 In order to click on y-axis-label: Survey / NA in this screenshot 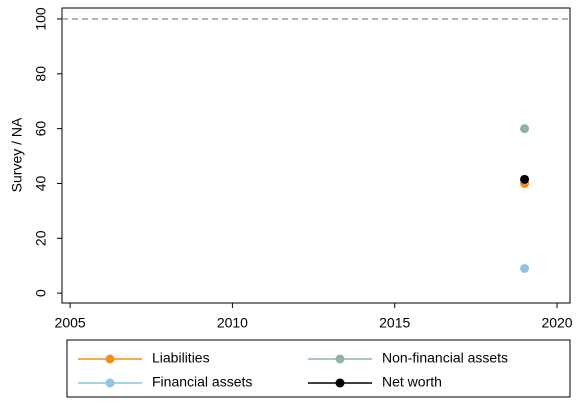, I will do `click(17, 154)`.